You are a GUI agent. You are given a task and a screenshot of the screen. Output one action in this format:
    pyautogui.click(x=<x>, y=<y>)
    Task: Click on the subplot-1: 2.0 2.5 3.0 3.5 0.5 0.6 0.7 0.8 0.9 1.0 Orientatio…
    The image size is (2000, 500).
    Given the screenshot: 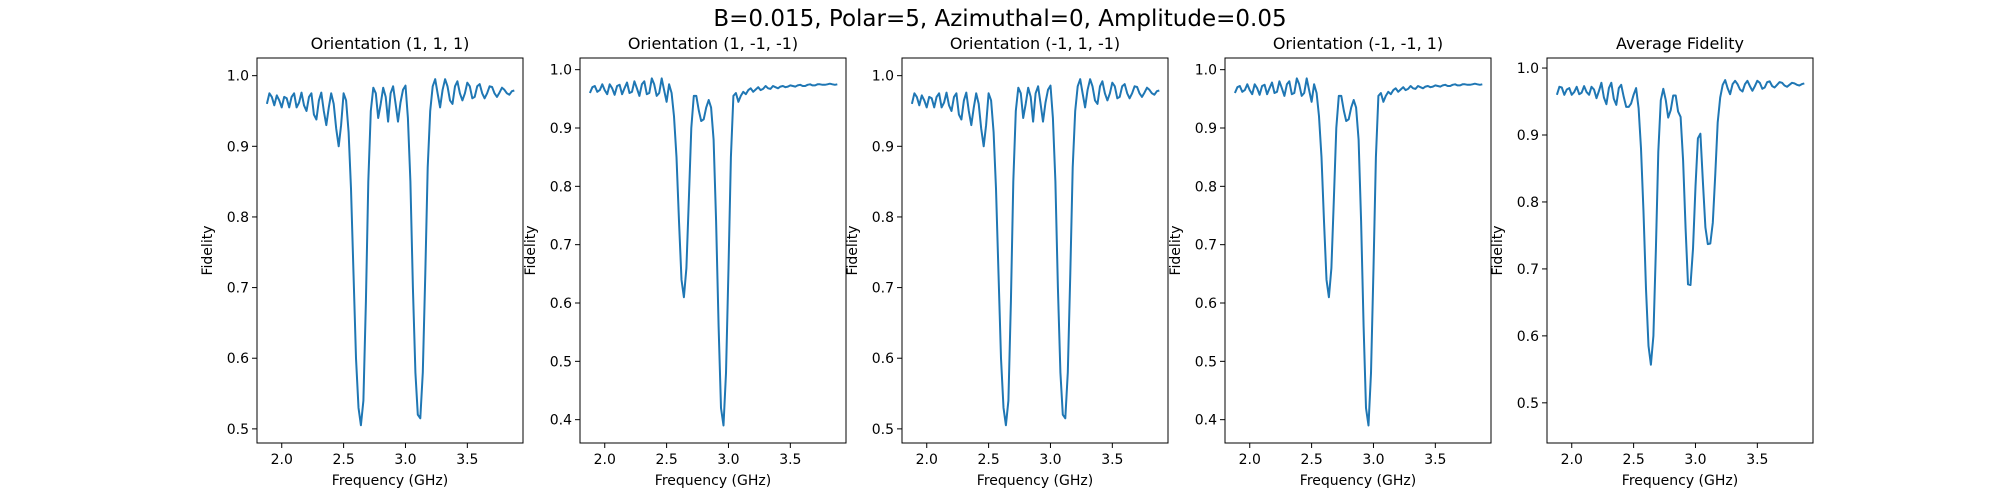 What is the action you would take?
    pyautogui.click(x=362, y=261)
    